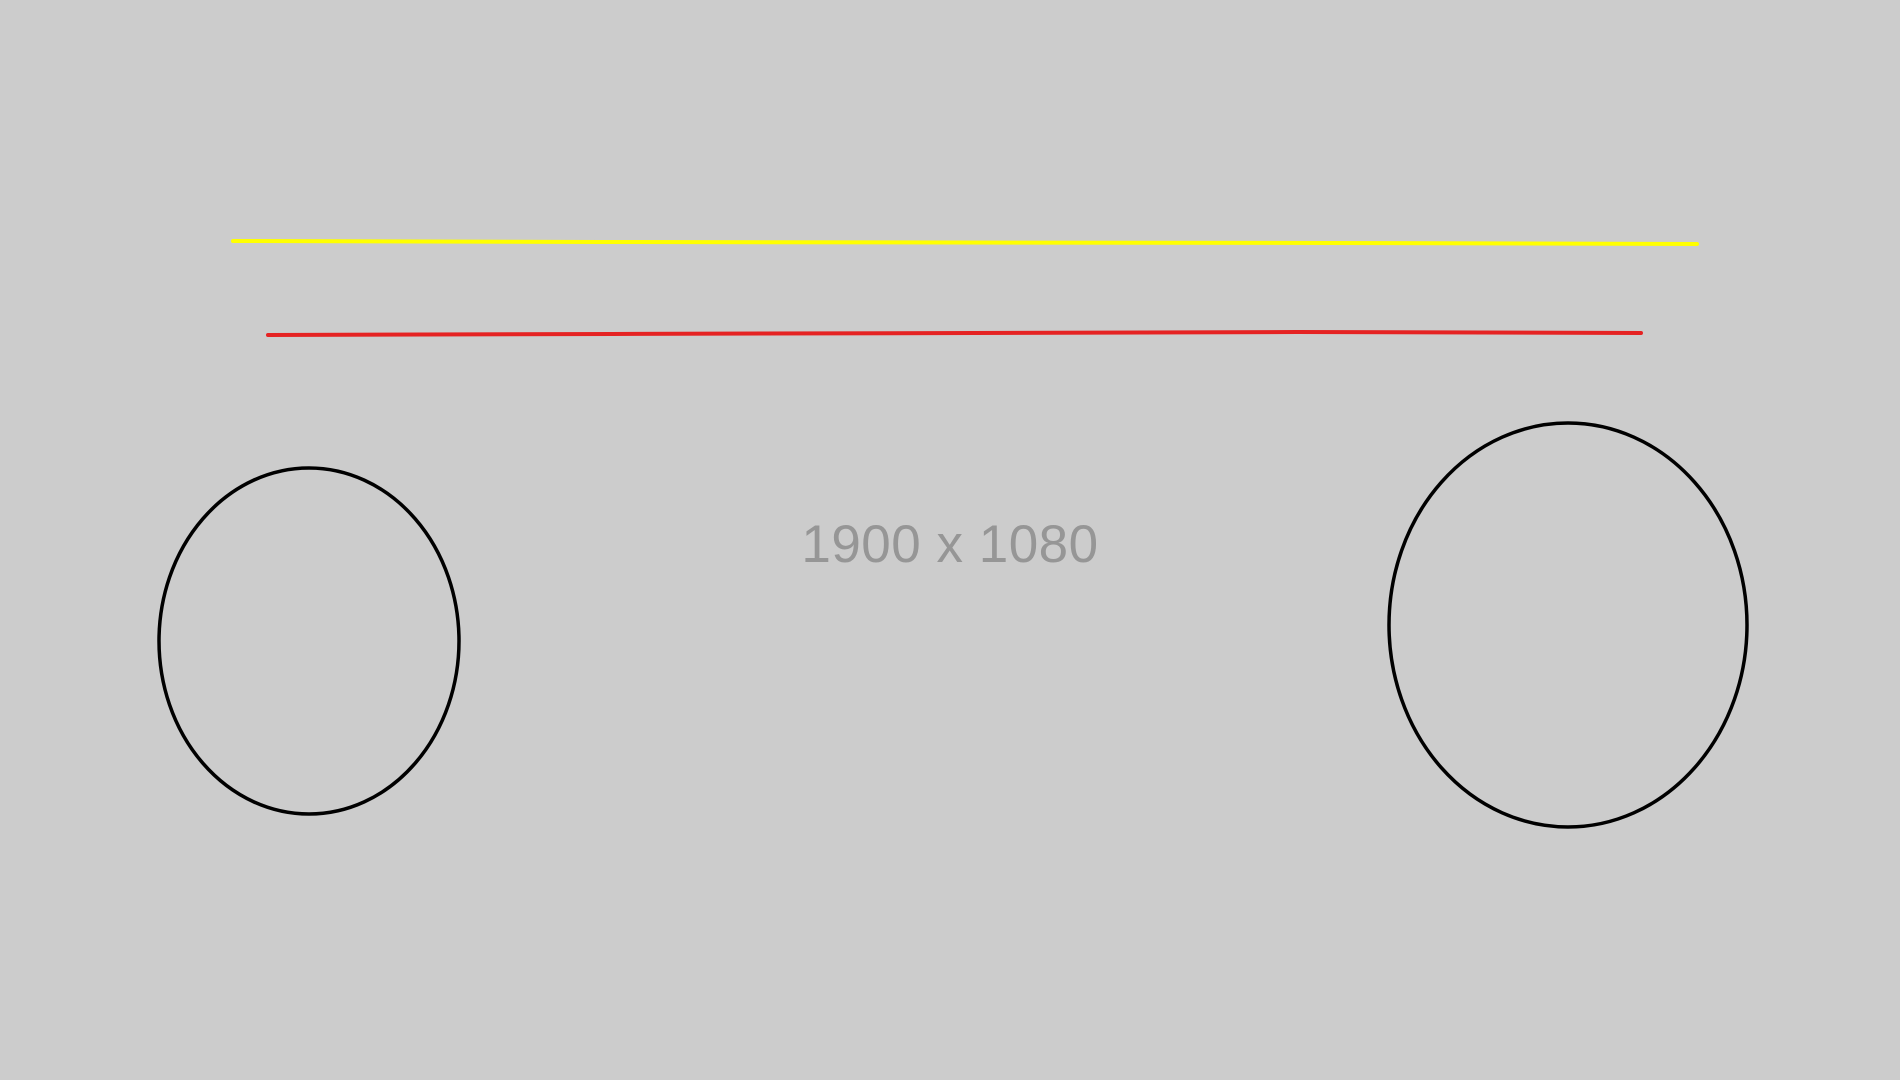 This screenshot has width=1900, height=1080. Describe the element at coordinates (309, 641) in the screenshot. I see `left-circle` at that location.